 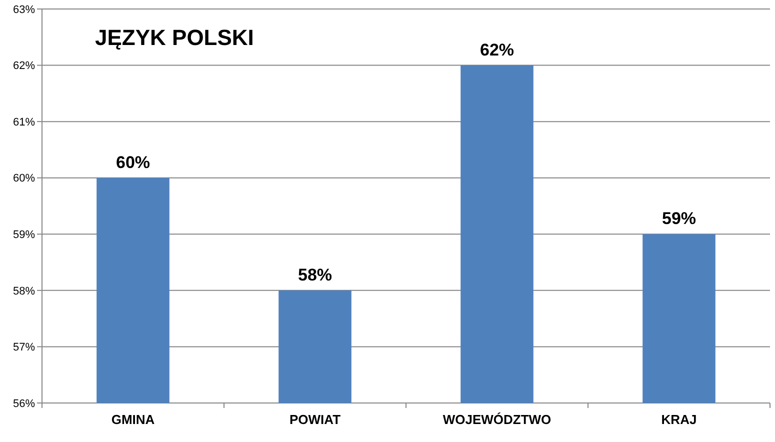 I want to click on y-tick-label: 60%, so click(x=24, y=178).